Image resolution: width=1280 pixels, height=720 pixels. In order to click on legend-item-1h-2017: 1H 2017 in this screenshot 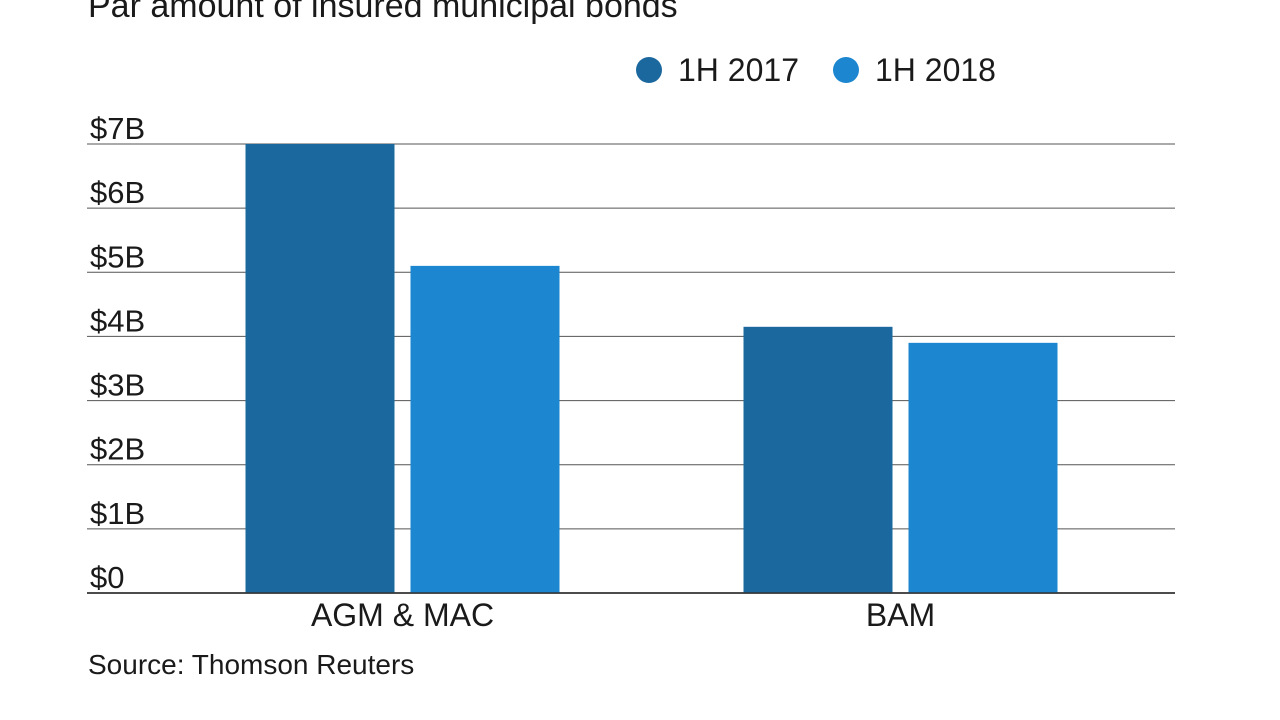, I will do `click(717, 70)`.